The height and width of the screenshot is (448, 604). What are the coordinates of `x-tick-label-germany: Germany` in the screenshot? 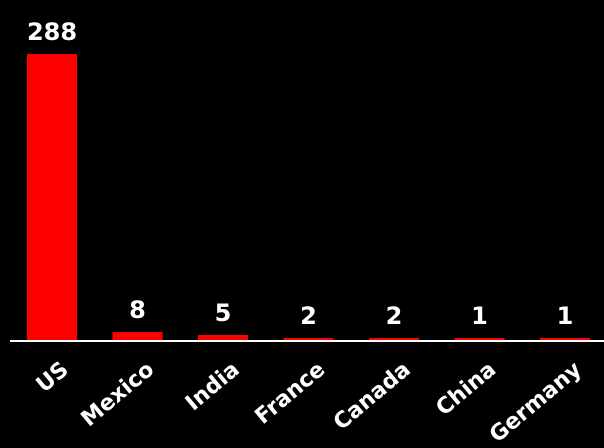 It's located at (536, 402).